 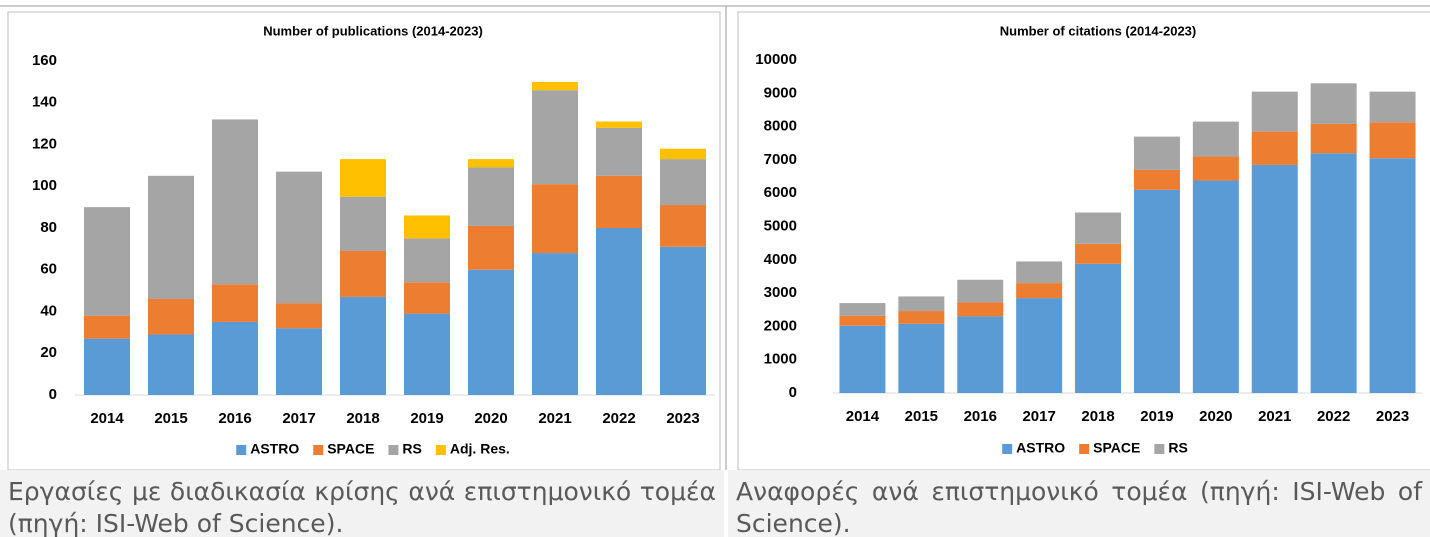 What do you see at coordinates (234, 418) in the screenshot?
I see `x-tick-label: 2016` at bounding box center [234, 418].